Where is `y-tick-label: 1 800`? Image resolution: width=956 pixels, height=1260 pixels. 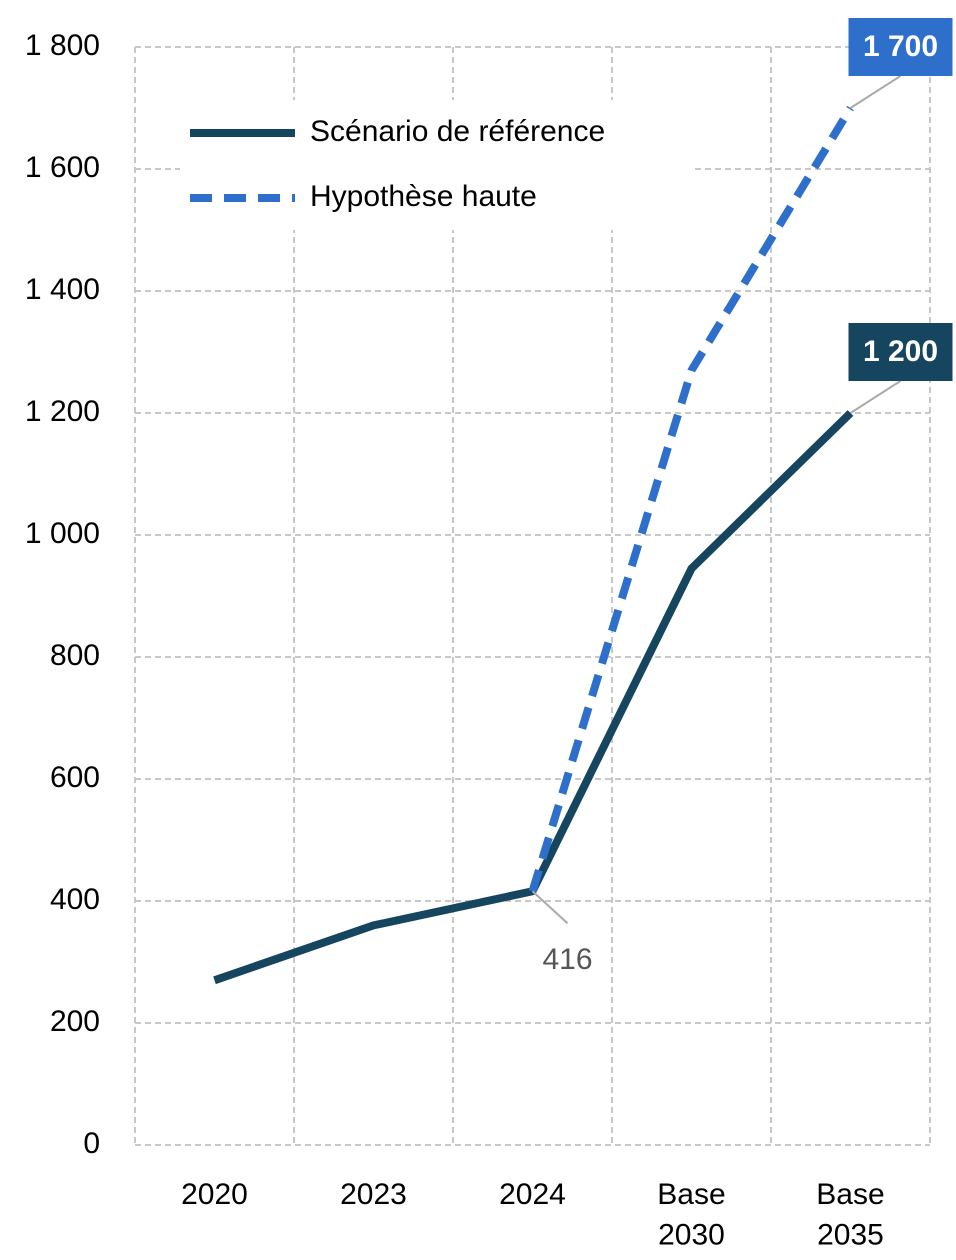 y-tick-label: 1 800 is located at coordinates (62, 45).